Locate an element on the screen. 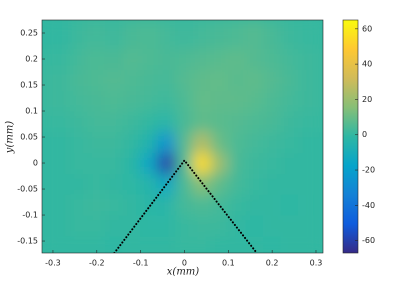  x-tick-label: -0.1 is located at coordinates (141, 263).